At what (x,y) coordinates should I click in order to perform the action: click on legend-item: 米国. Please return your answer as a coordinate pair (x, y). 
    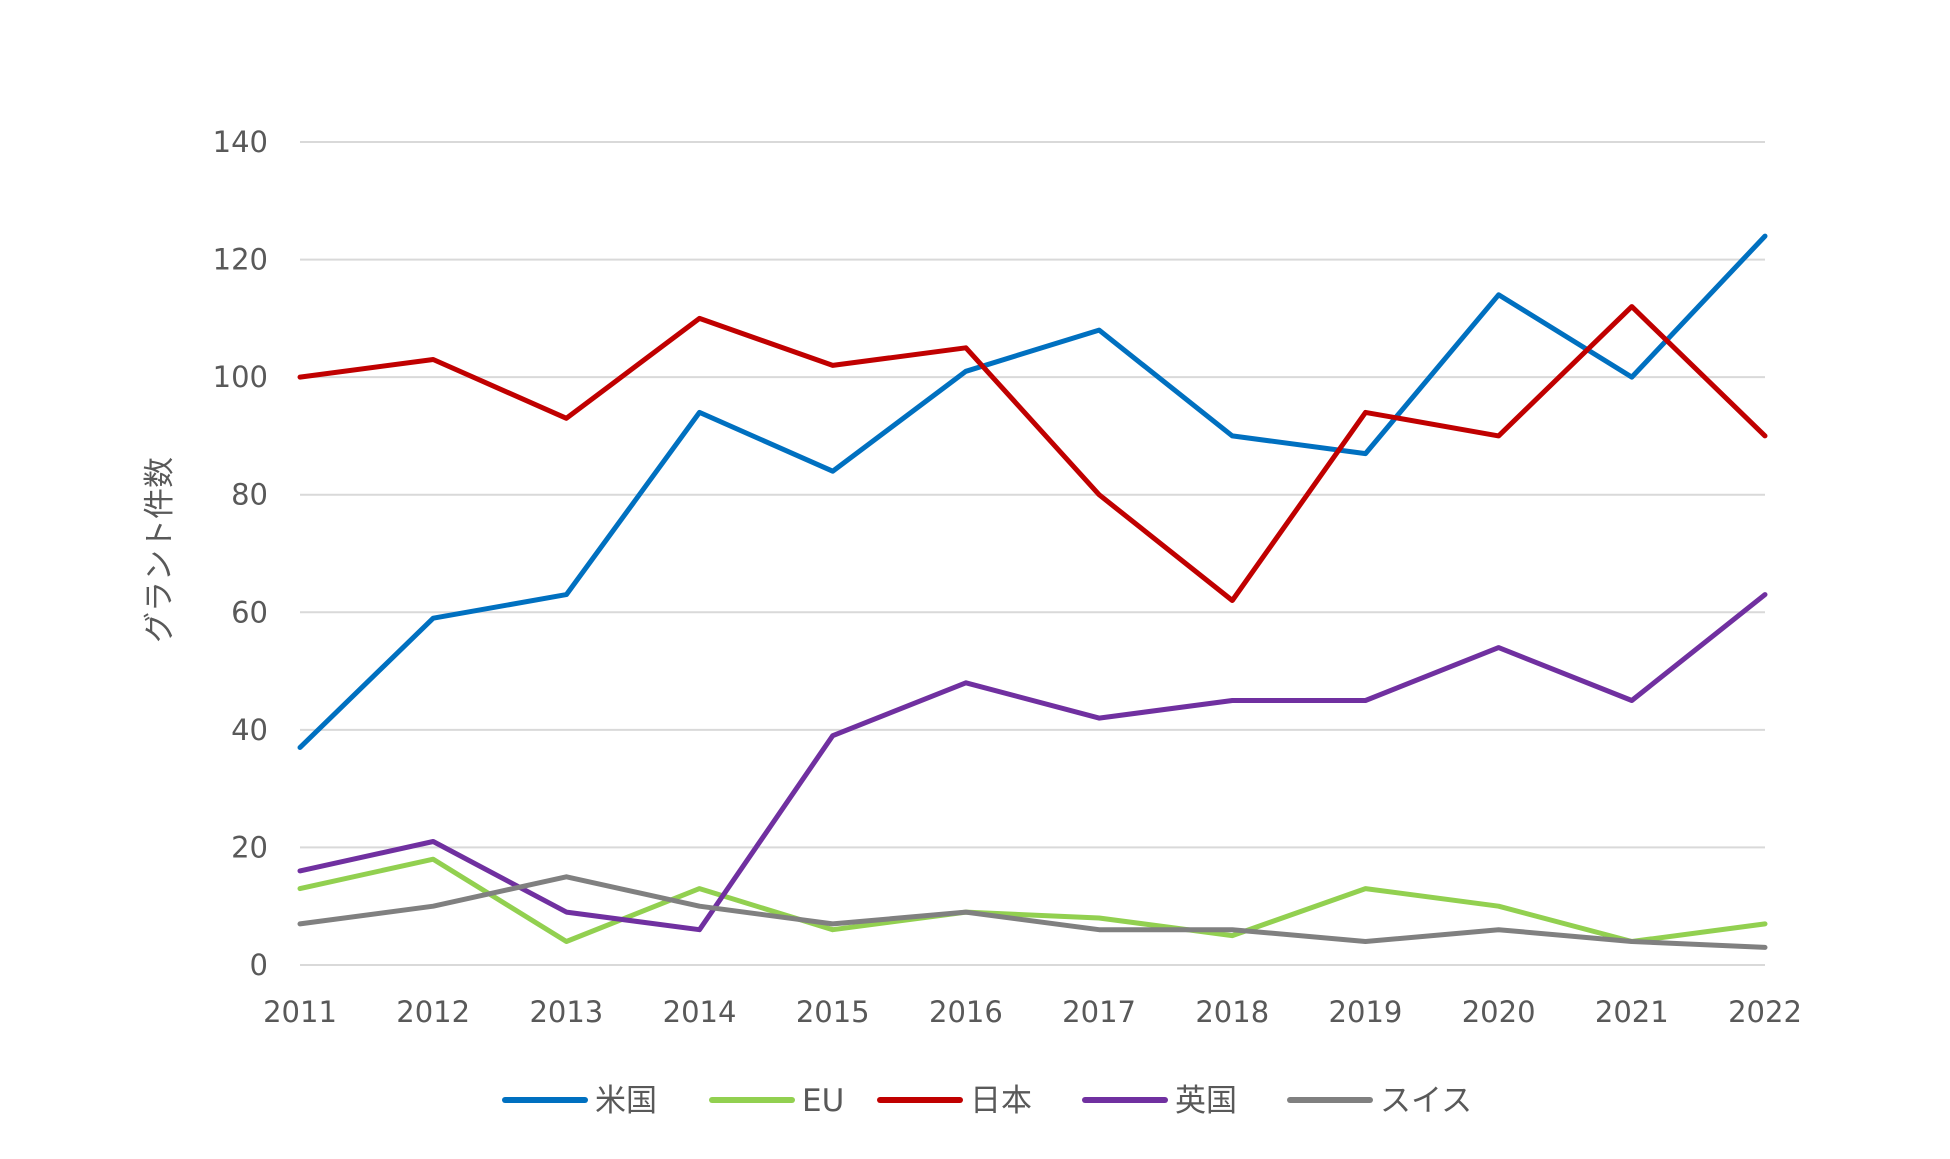
    Looking at the image, I should click on (579, 1101).